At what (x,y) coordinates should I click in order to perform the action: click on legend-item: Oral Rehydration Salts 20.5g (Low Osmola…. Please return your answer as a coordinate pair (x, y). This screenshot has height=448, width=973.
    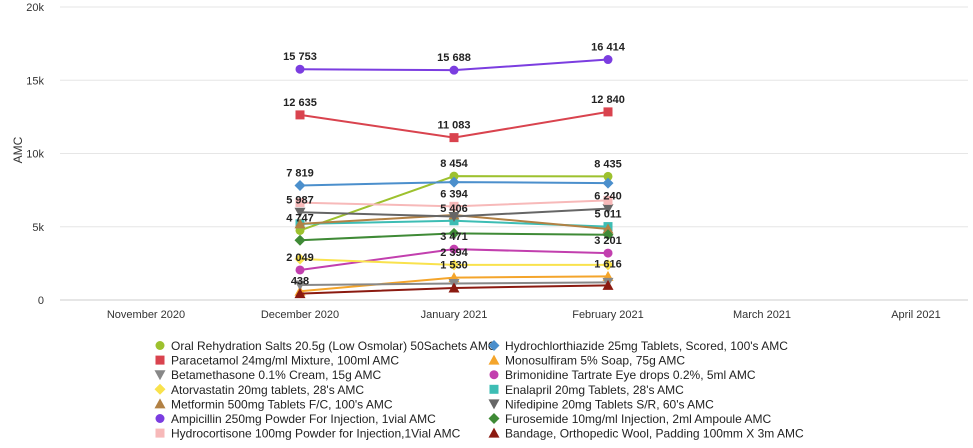
    Looking at the image, I should click on (326, 346).